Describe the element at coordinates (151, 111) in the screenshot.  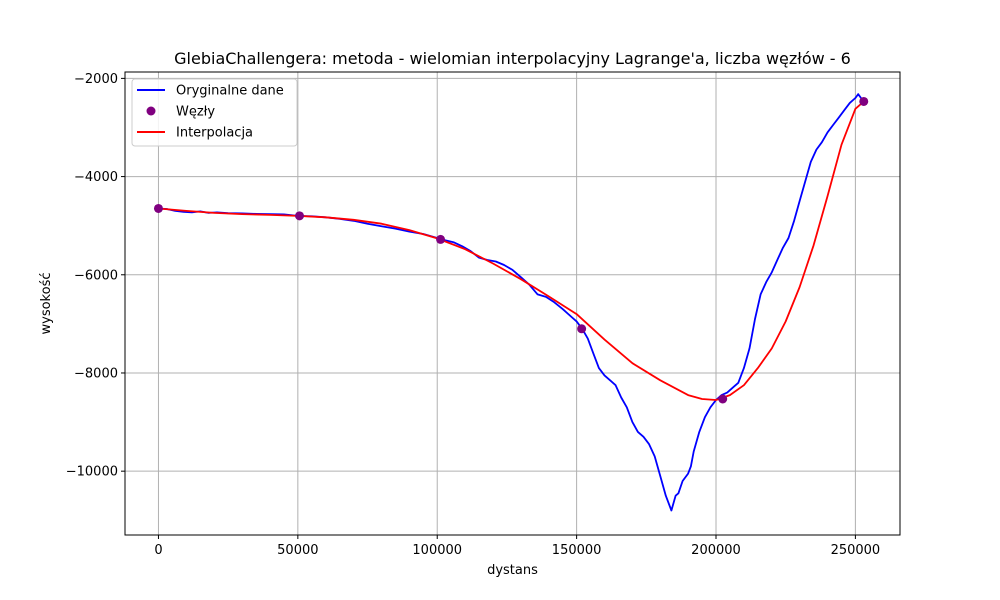
I see `legend-swatch-marker` at that location.